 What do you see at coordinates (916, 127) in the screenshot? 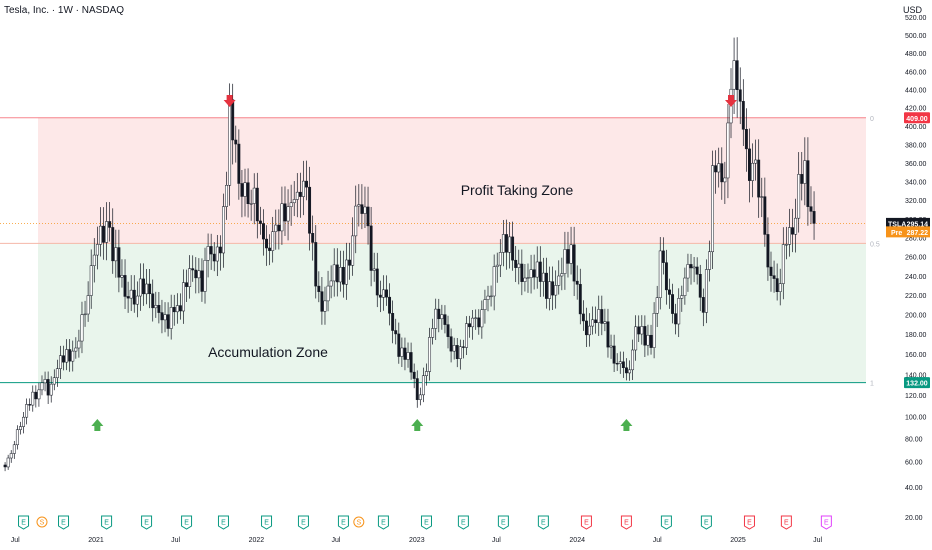
I see `price-tick-label: 400.00` at bounding box center [916, 127].